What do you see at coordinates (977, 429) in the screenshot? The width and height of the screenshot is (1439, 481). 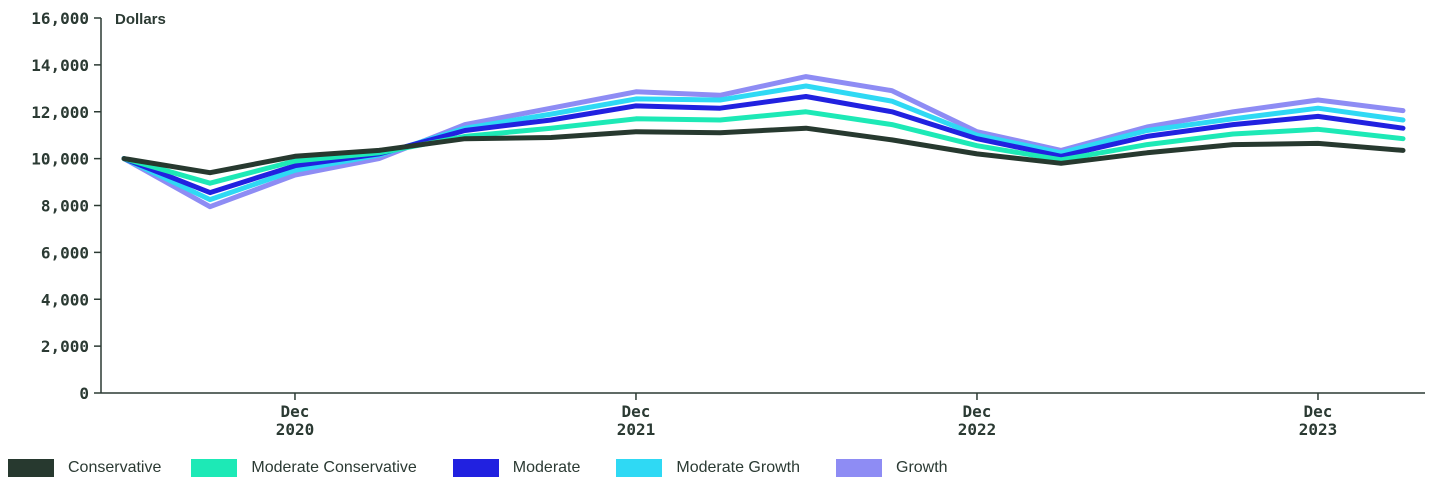 I see `x-tick-label: 2022` at bounding box center [977, 429].